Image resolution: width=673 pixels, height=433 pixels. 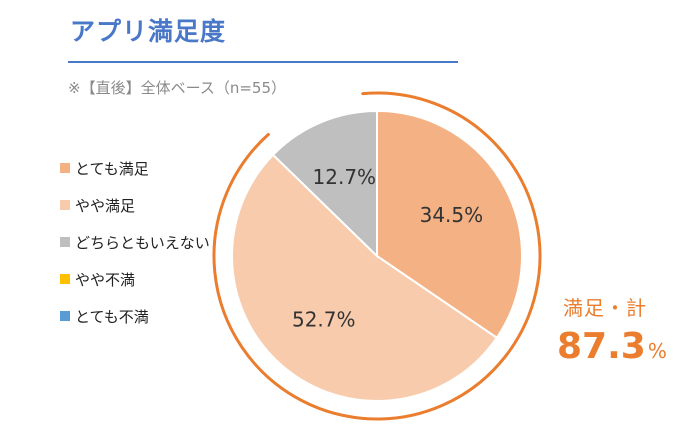 I want to click on pie-data-label: 52.7%, so click(x=324, y=320).